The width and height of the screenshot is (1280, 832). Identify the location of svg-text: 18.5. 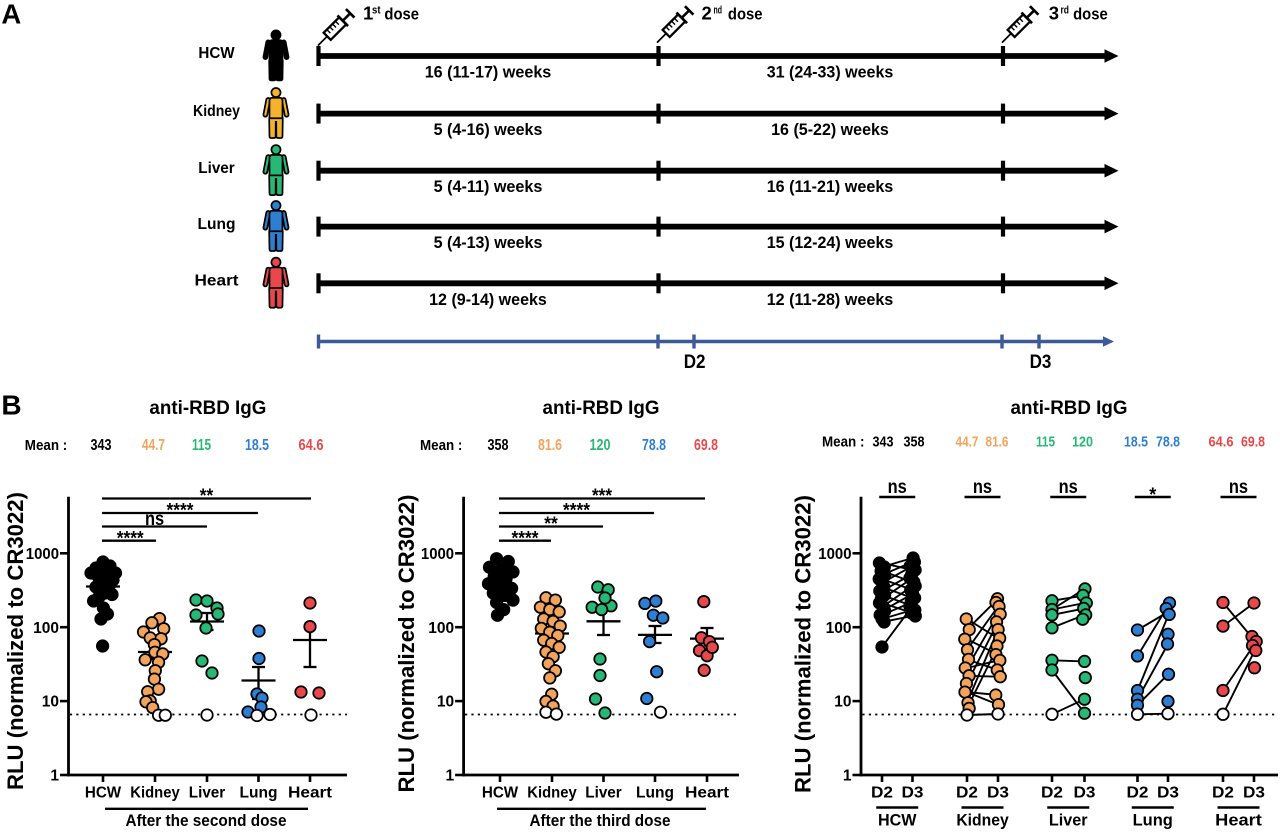
(1136, 442).